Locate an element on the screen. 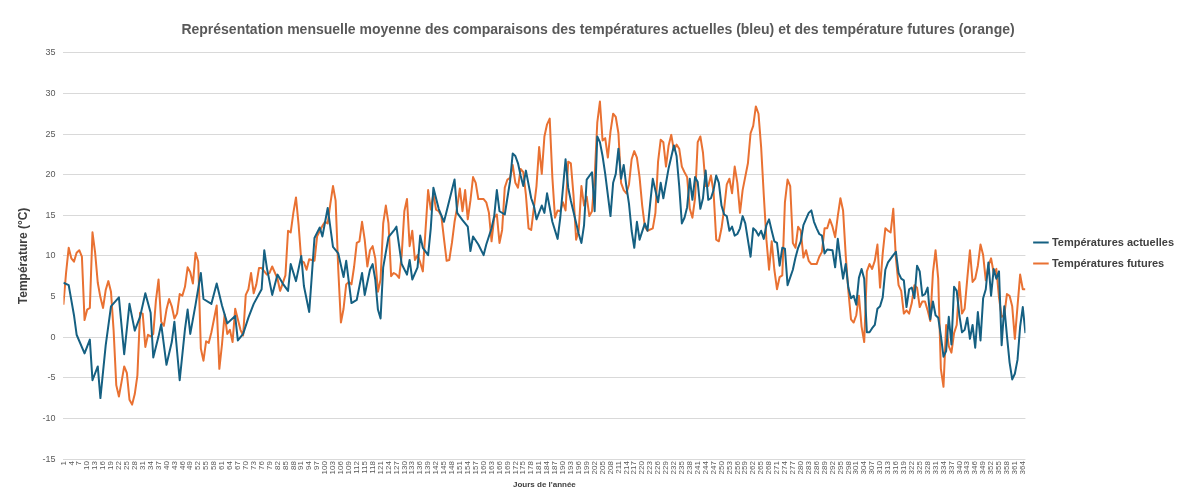  x-tick-label: 193 is located at coordinates (571, 467).